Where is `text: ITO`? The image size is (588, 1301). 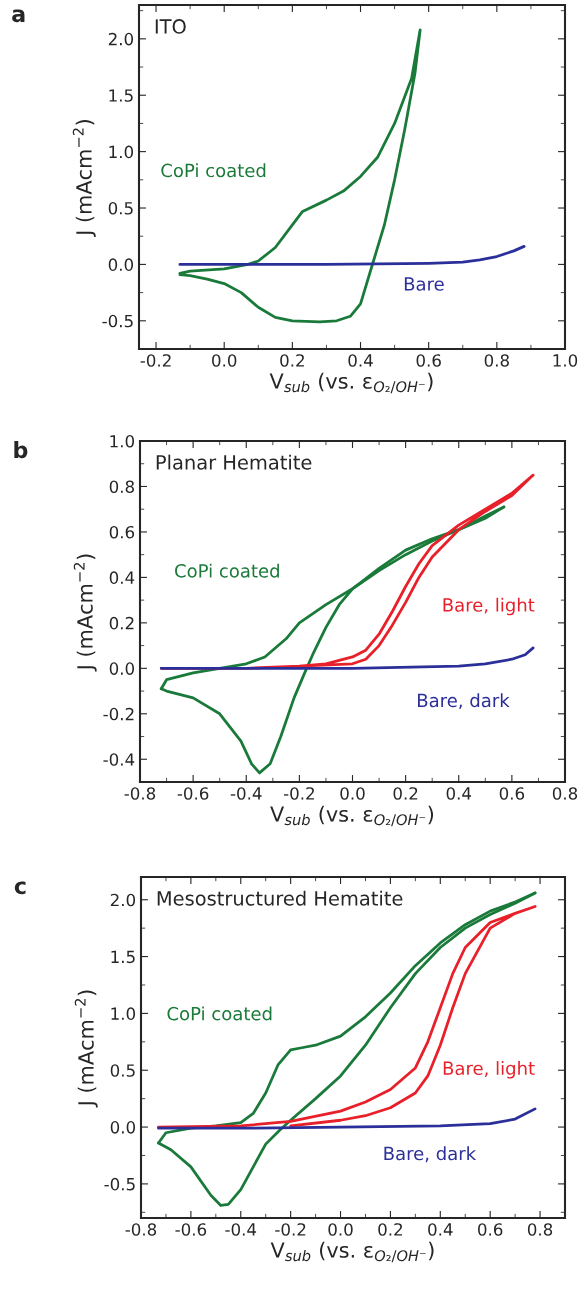
text: ITO is located at coordinates (170, 26).